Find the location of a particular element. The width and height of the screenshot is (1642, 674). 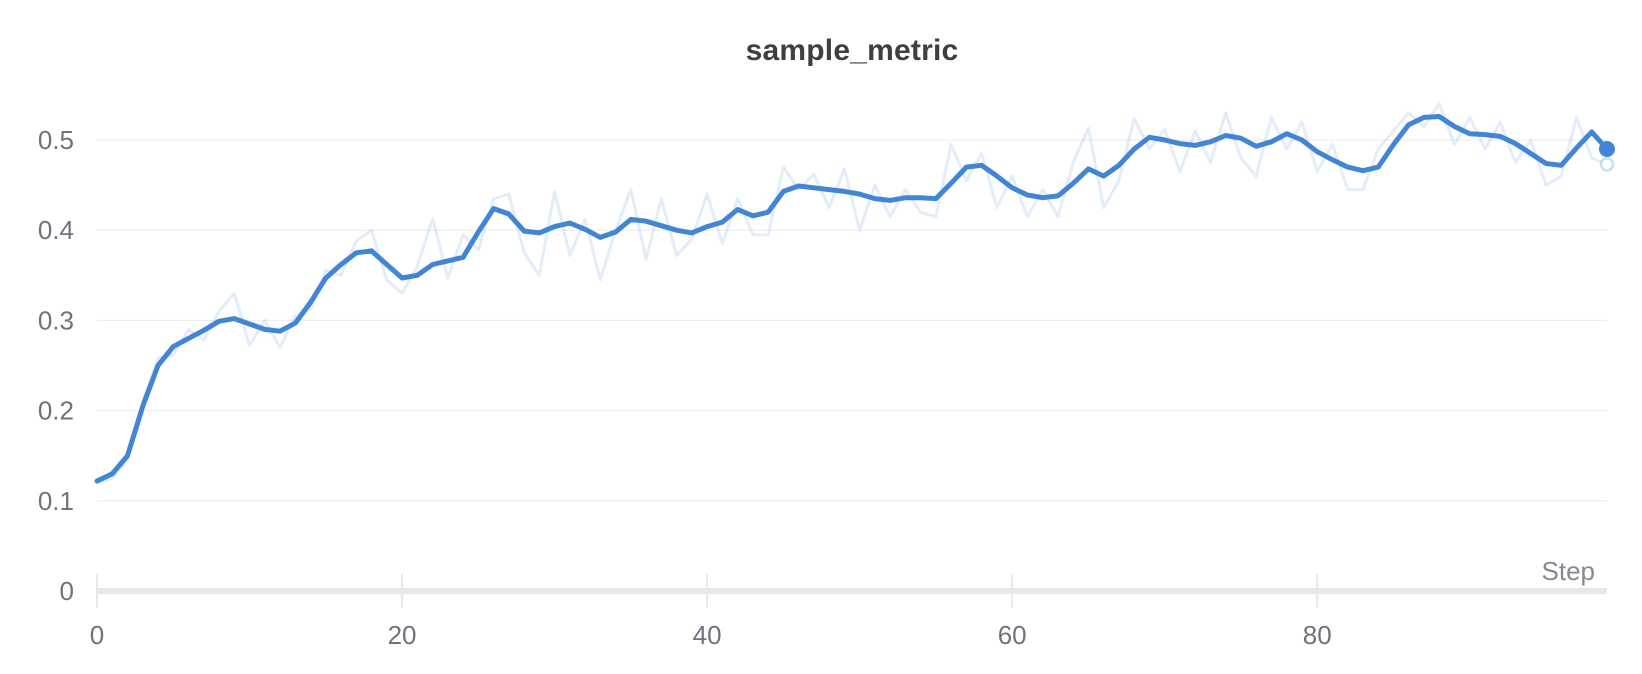

series-end-dot is located at coordinates (1607, 149).